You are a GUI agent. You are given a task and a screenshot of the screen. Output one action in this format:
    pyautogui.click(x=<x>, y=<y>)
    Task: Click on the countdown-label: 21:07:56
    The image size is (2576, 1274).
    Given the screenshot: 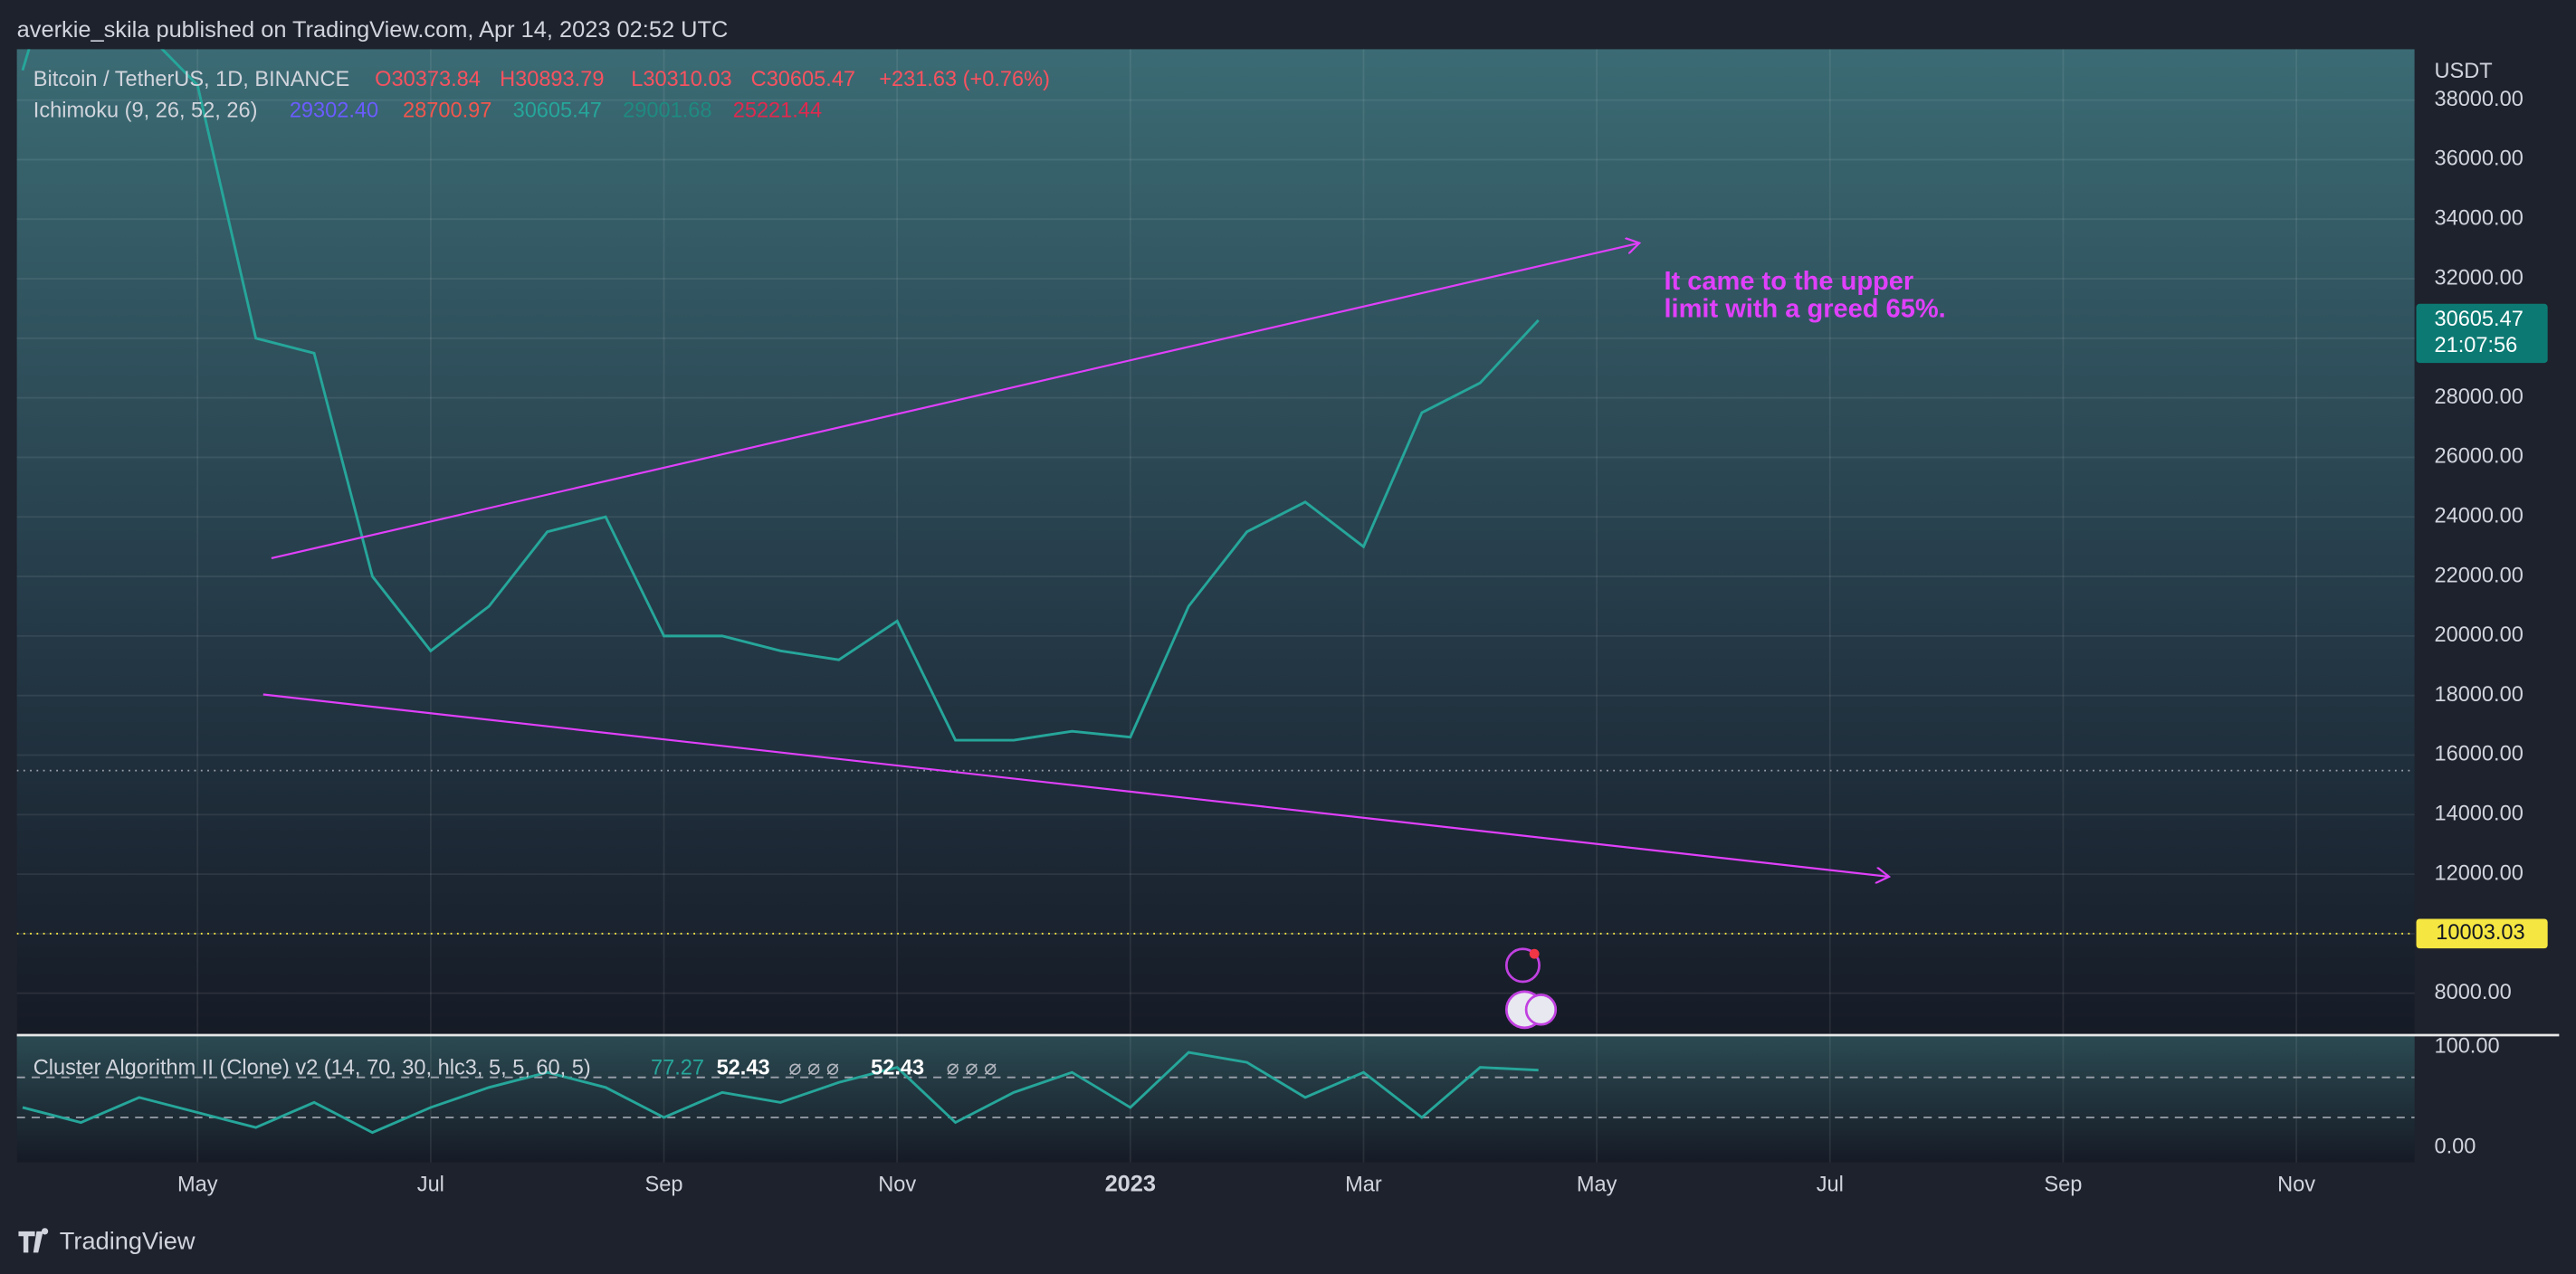 What is the action you would take?
    pyautogui.click(x=2475, y=345)
    